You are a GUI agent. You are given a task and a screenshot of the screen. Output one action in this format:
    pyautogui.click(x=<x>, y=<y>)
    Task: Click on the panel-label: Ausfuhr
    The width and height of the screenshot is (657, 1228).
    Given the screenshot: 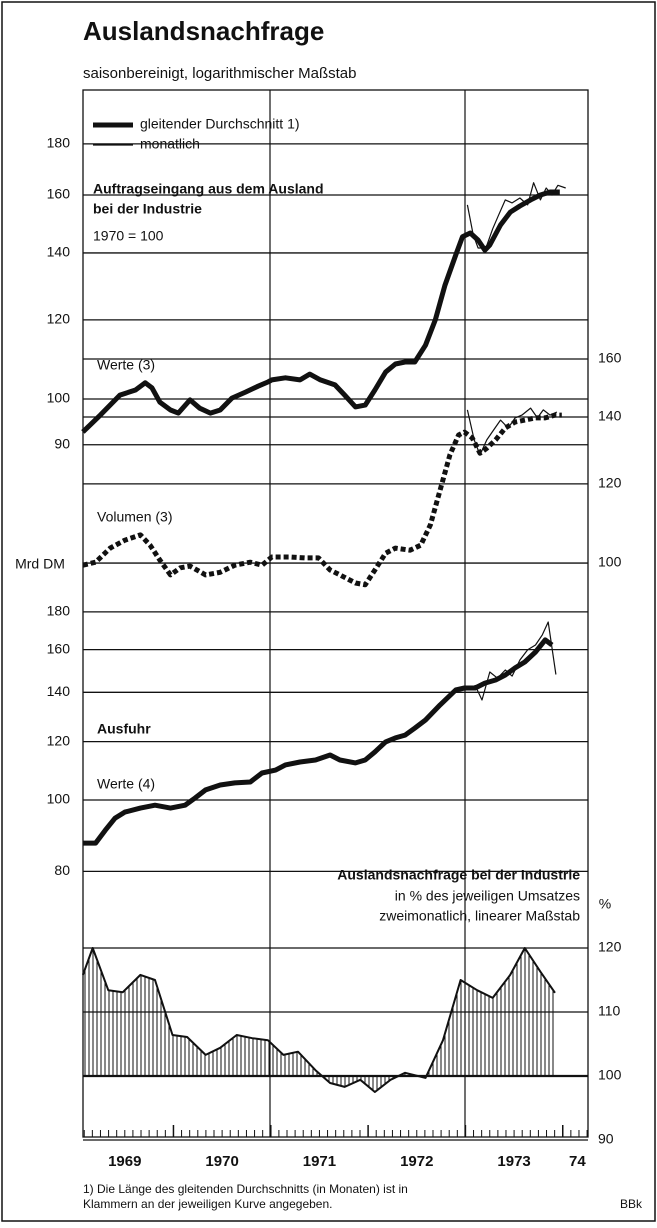 What is the action you would take?
    pyautogui.click(x=124, y=729)
    